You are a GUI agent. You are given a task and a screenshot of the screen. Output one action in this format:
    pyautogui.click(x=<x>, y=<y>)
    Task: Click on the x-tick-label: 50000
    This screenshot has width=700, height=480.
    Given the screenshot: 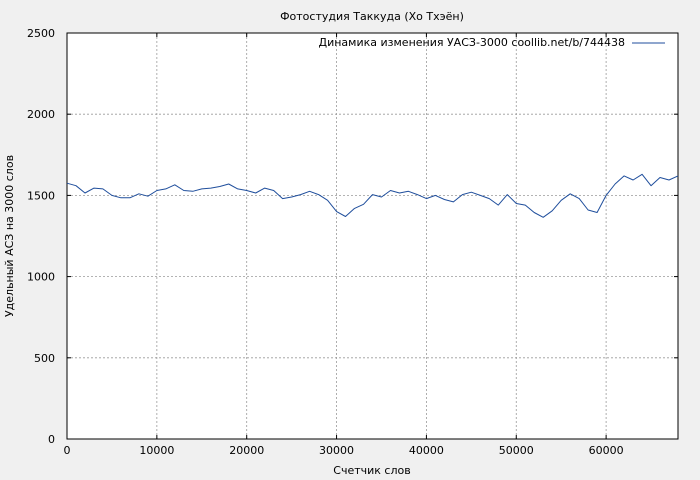 What is the action you would take?
    pyautogui.click(x=516, y=450)
    